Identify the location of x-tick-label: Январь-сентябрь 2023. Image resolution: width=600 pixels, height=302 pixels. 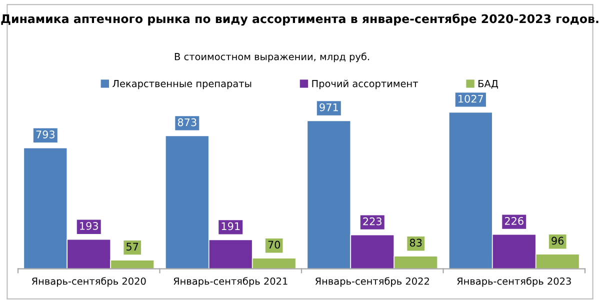
(514, 282).